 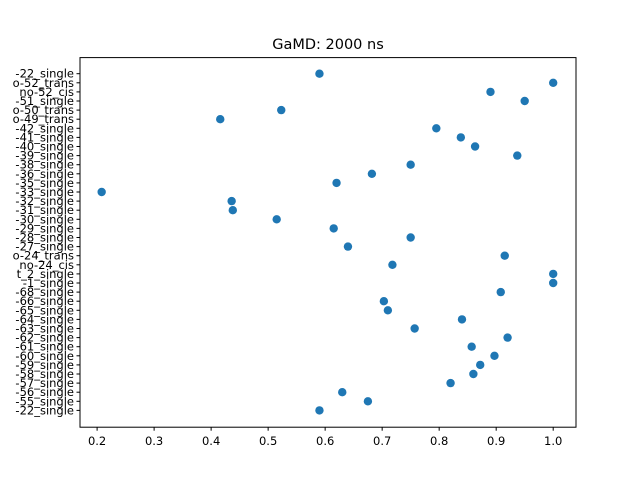 I want to click on y-tick-label: no-24_cis, so click(x=46, y=265).